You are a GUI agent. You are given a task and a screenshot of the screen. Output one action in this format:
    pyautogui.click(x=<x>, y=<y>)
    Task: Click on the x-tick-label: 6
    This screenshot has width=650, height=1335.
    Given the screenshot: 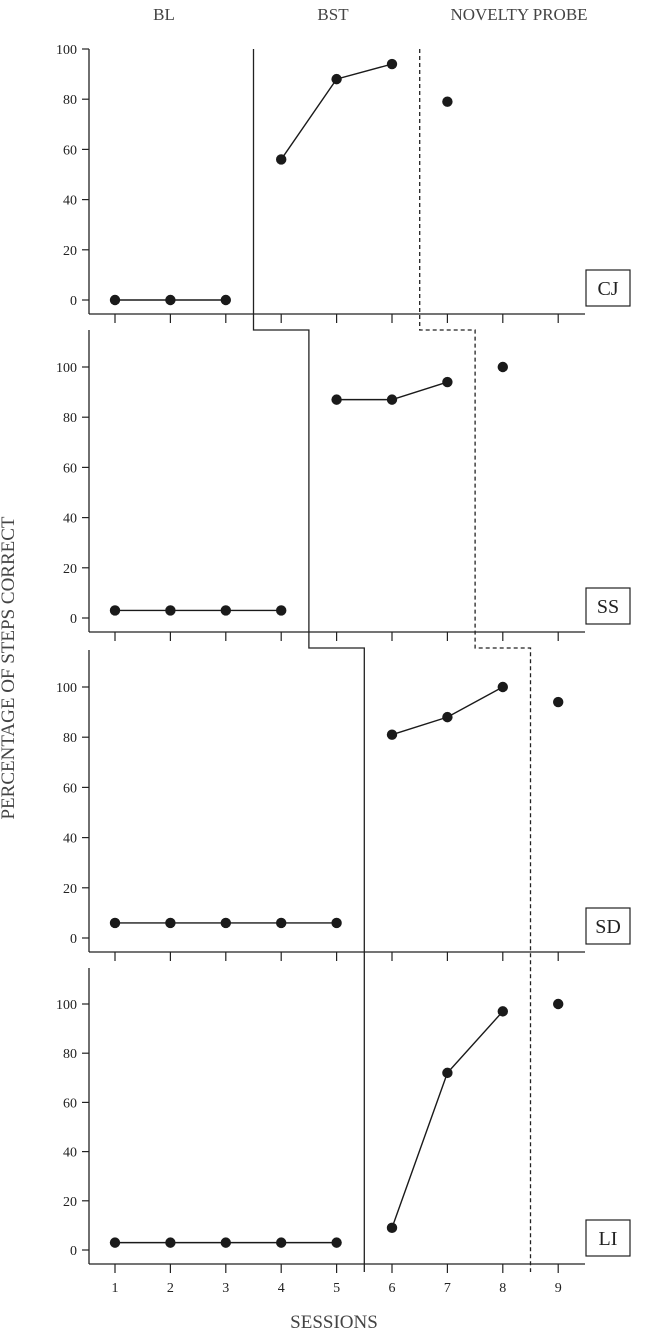 What is the action you would take?
    pyautogui.click(x=392, y=1288)
    